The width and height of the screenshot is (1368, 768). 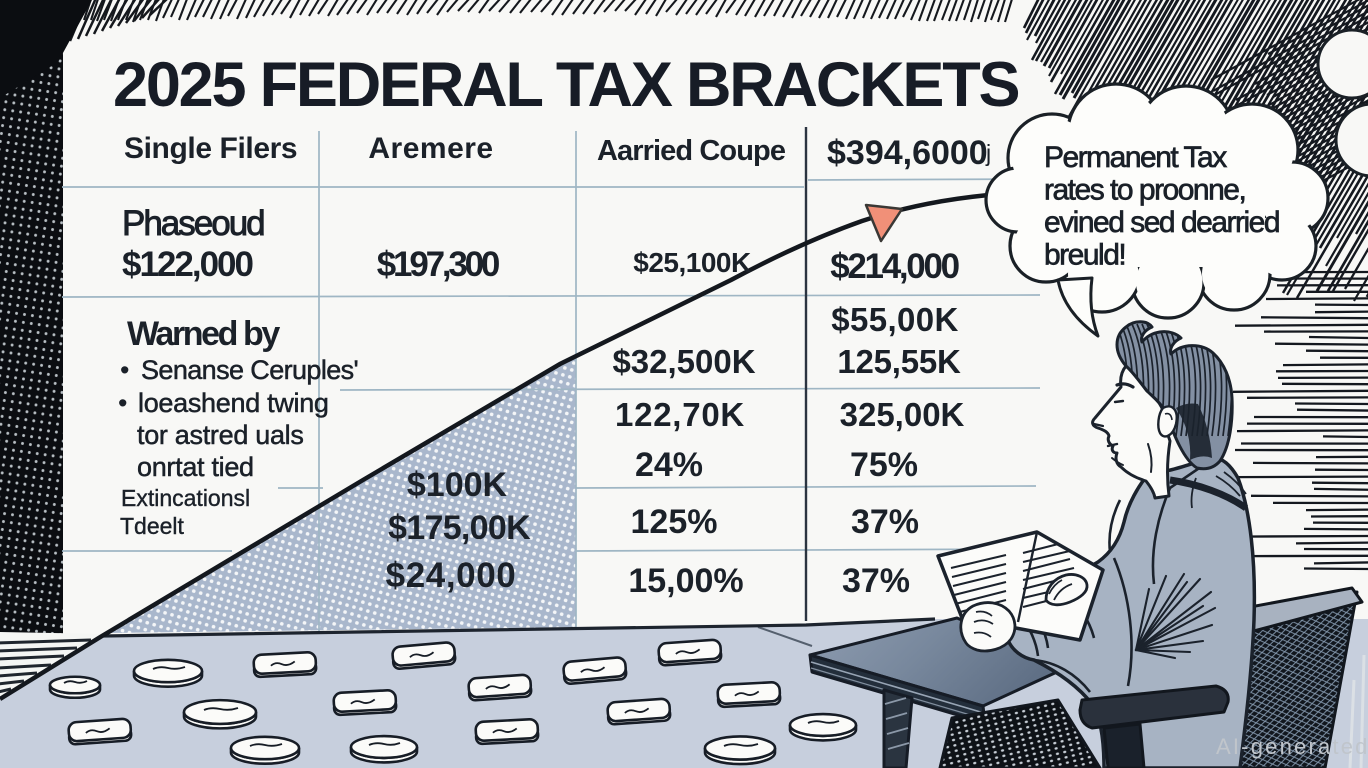 I want to click on svg-text: breuld!, so click(x=1084, y=255).